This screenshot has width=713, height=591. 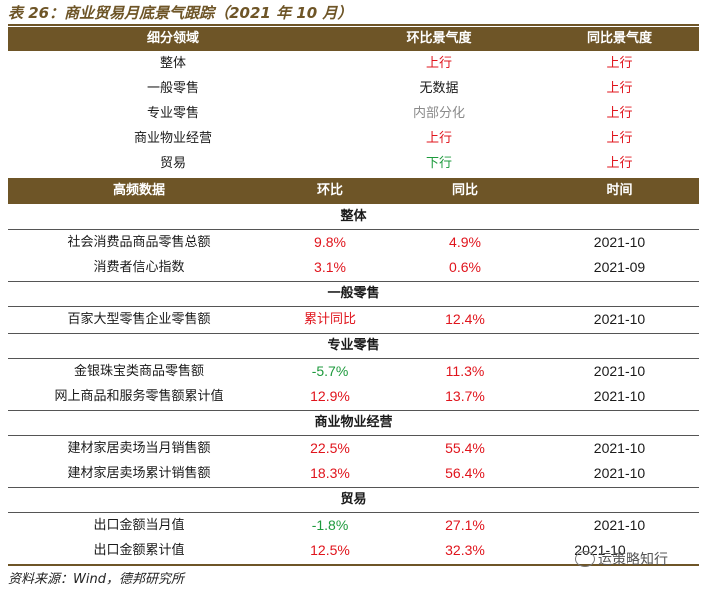 What do you see at coordinates (353, 242) in the screenshot?
I see `table-row: 社会消费品商品零售总额 9.8% 4.9% 2021-10` at bounding box center [353, 242].